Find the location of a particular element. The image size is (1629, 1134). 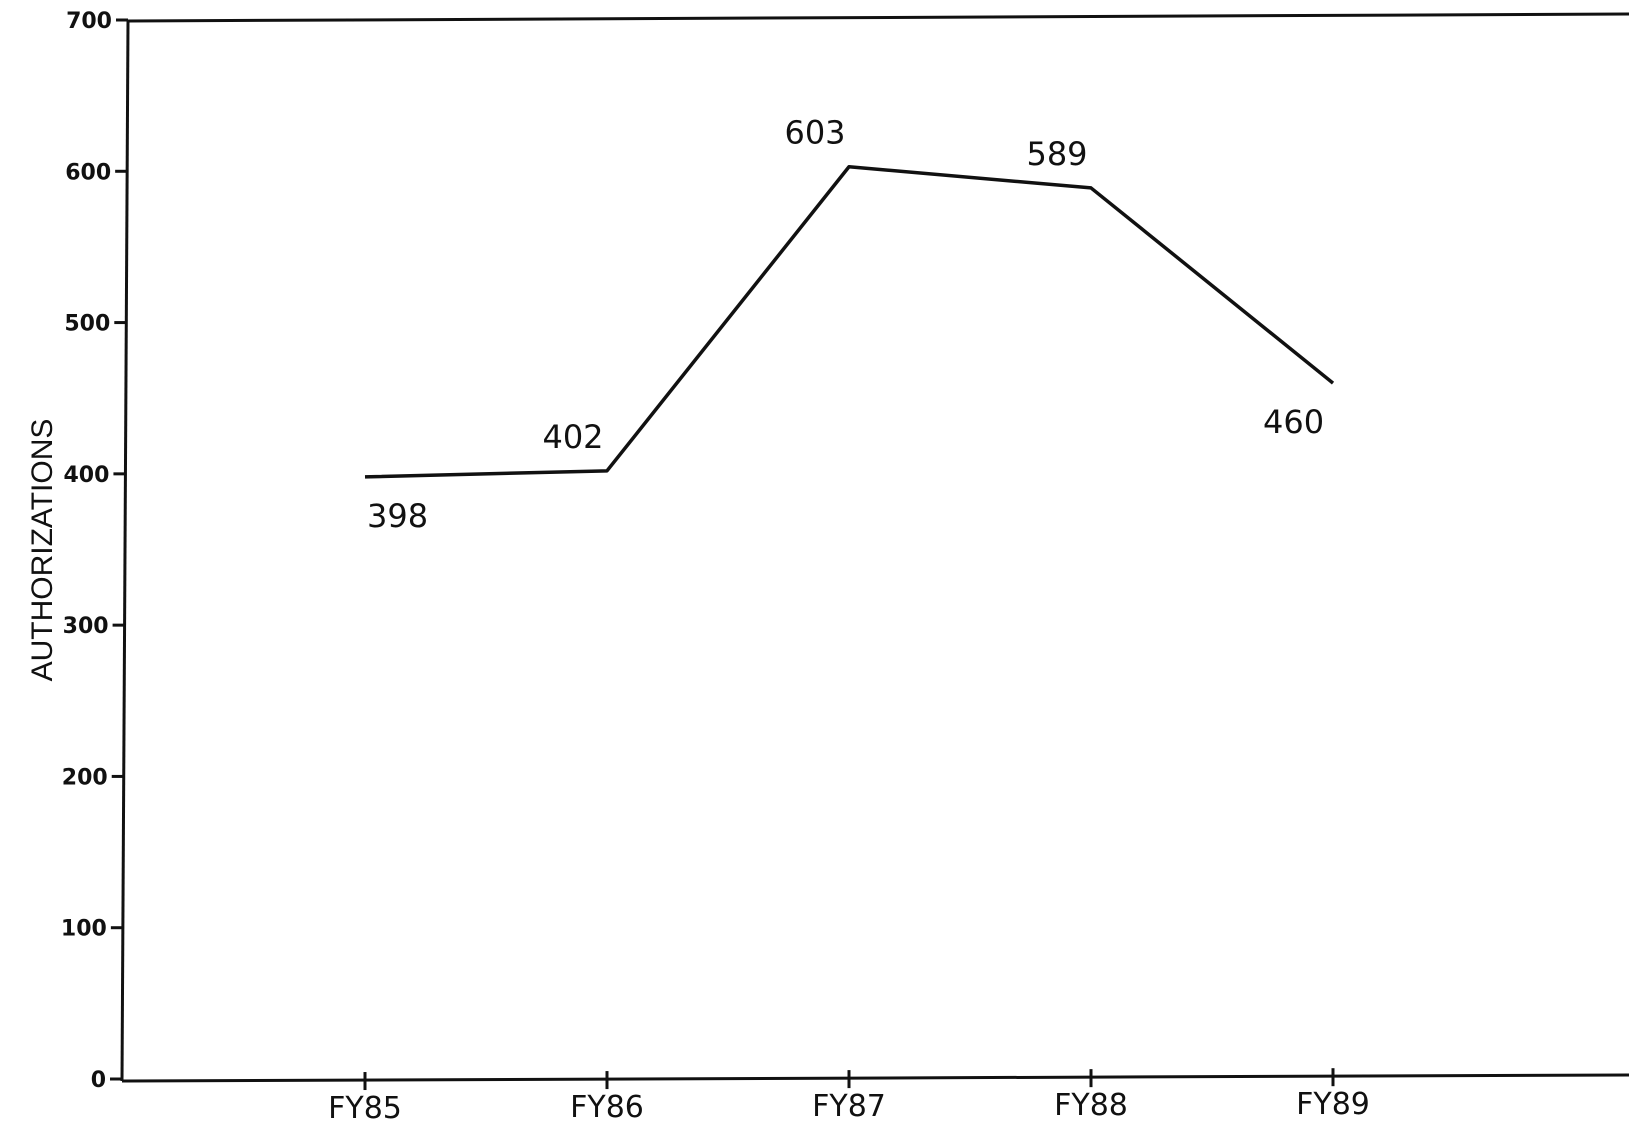

data-label-FY87: 603 is located at coordinates (814, 133).